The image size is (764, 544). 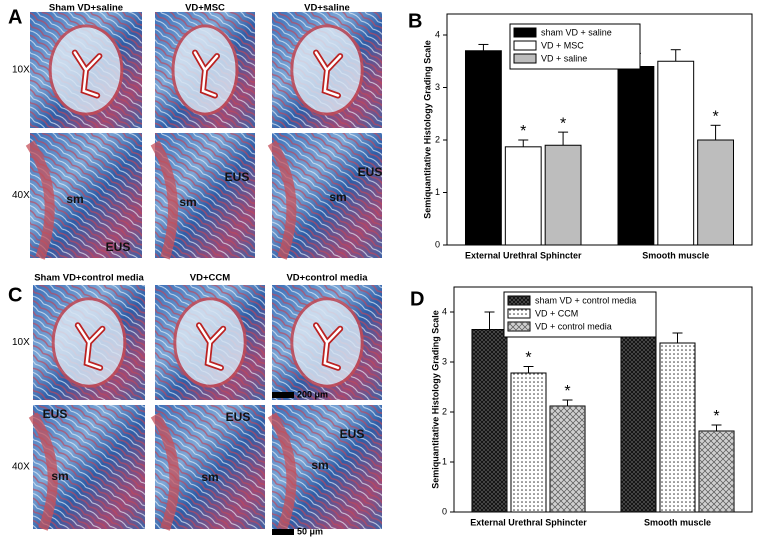 What do you see at coordinates (89, 278) in the screenshot?
I see `column-label: Sham VD+control media` at bounding box center [89, 278].